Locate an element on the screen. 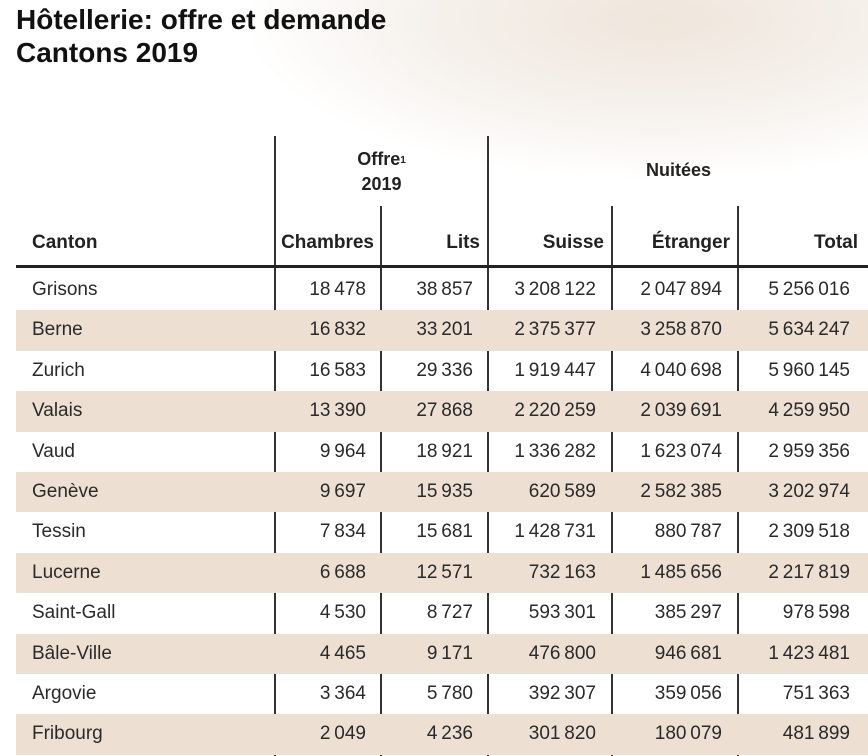 This screenshot has width=868, height=756. title-line-1: Hôtellerie: offre et demande is located at coordinates (201, 19).